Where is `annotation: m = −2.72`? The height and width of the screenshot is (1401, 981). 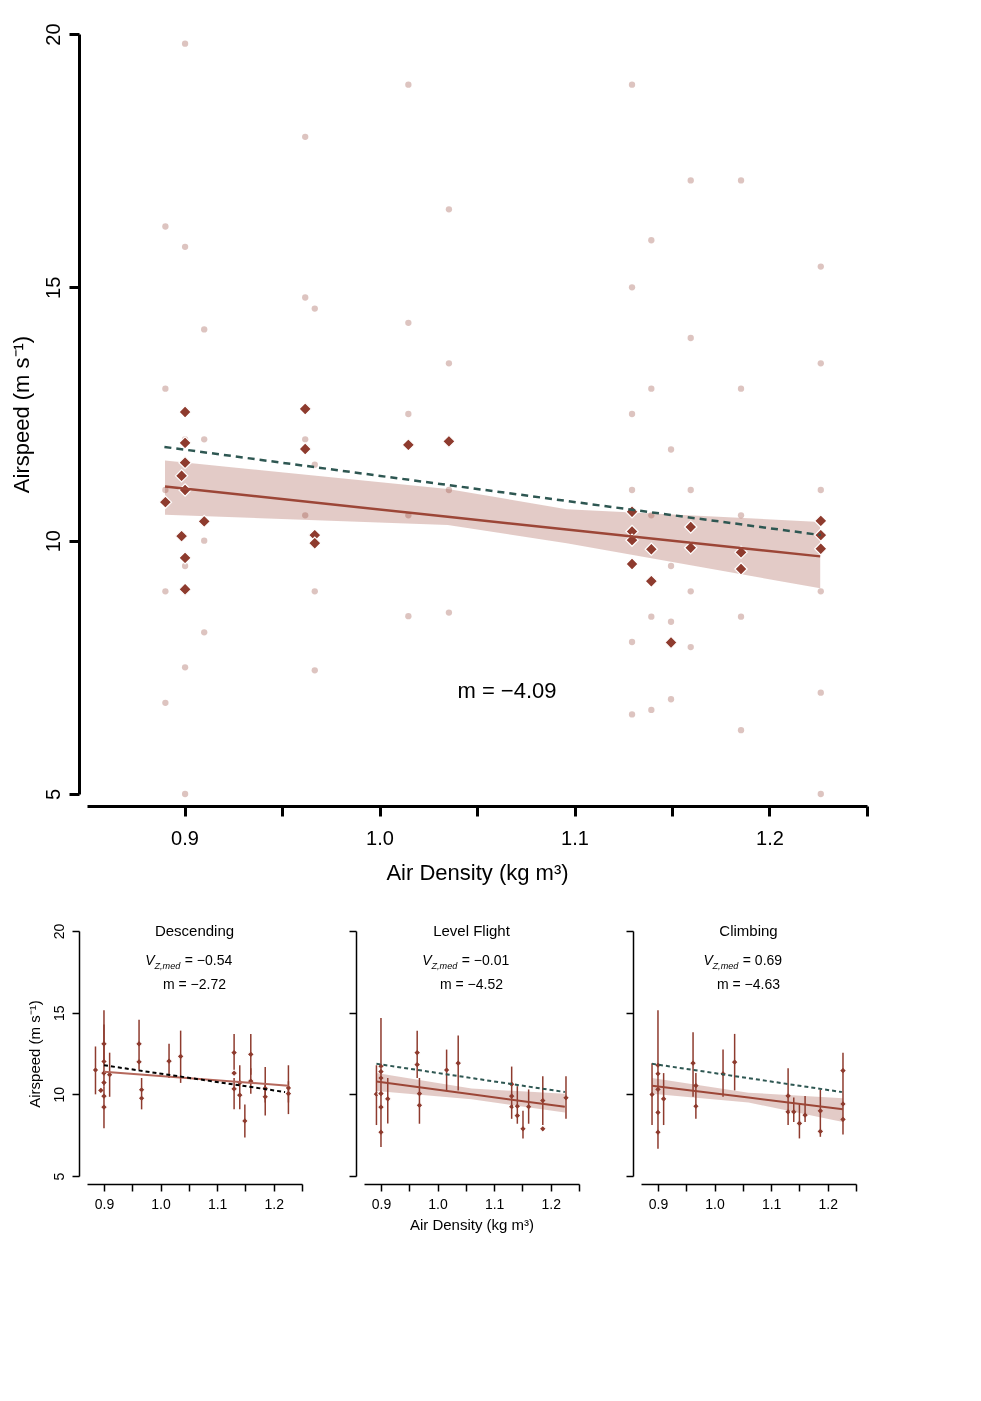 annotation: m = −2.72 is located at coordinates (194, 984).